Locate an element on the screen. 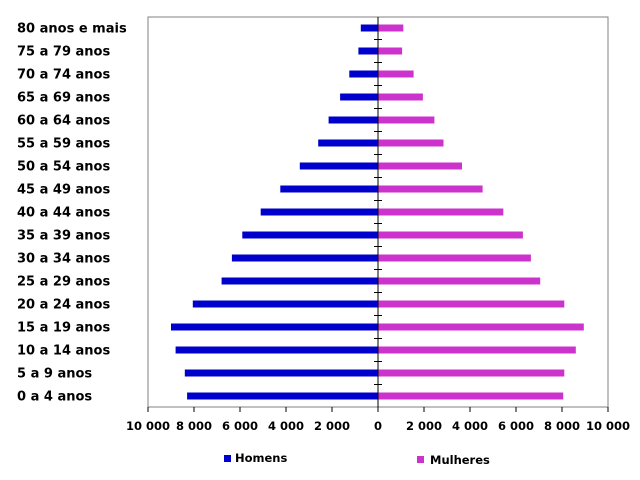 This screenshot has width=640, height=480. category-label: 15 a 19 anos is located at coordinates (63, 328).